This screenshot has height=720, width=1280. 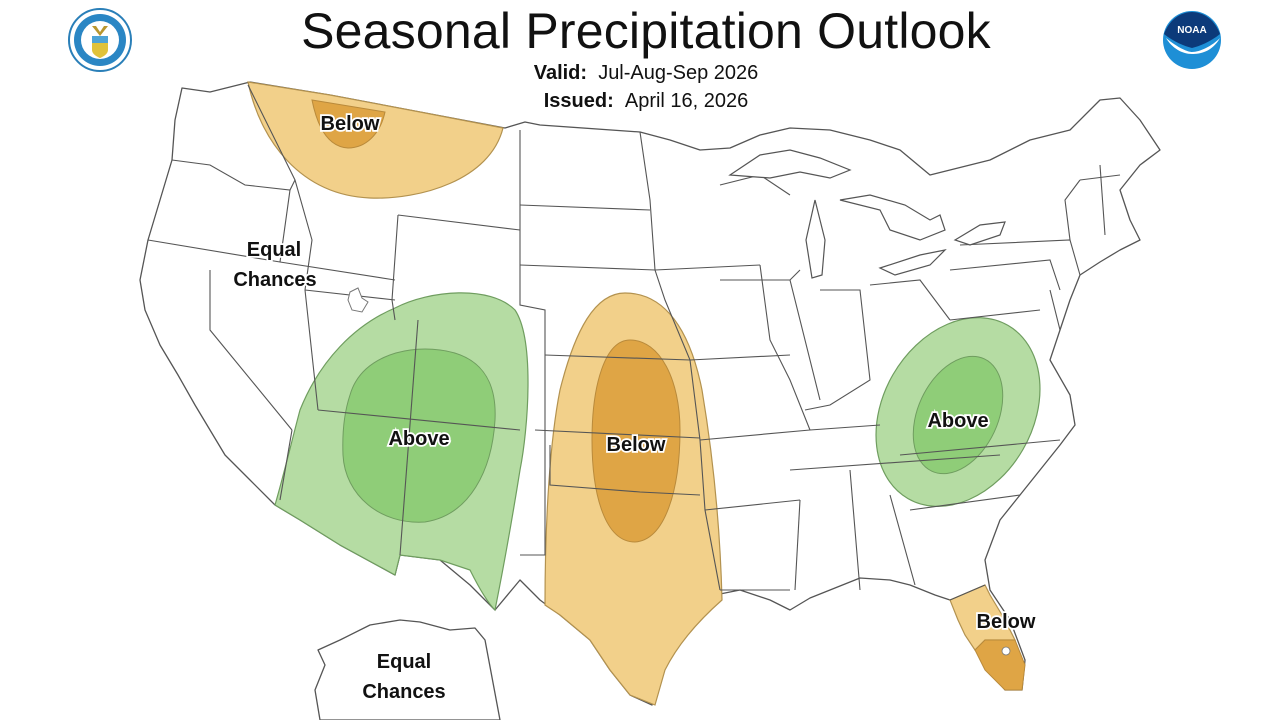 I want to click on label-below-florida: Below, so click(x=1006, y=622).